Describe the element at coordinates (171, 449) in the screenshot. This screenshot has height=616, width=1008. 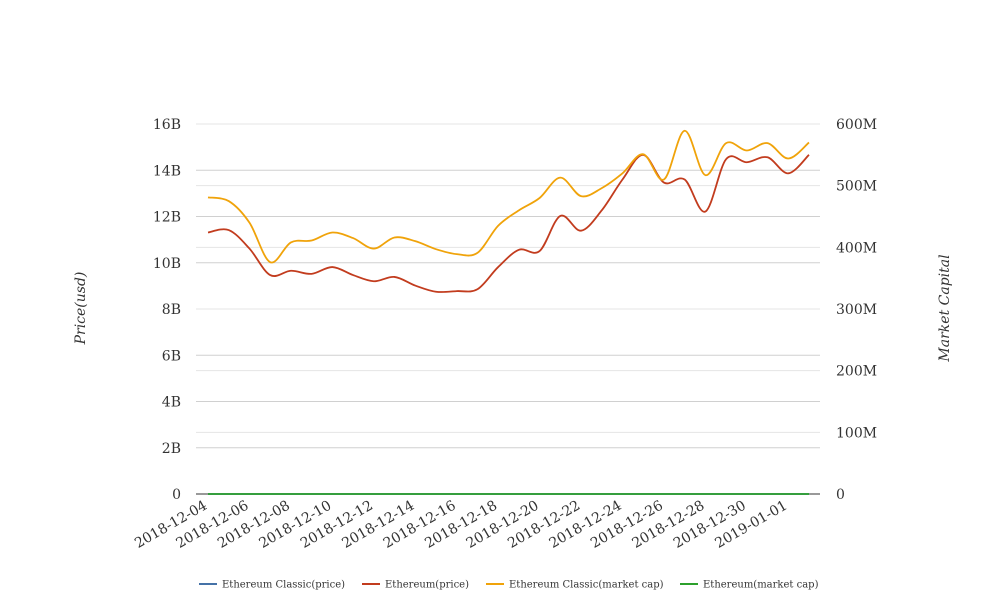
I see `y-tick-label-left: 2B` at that location.